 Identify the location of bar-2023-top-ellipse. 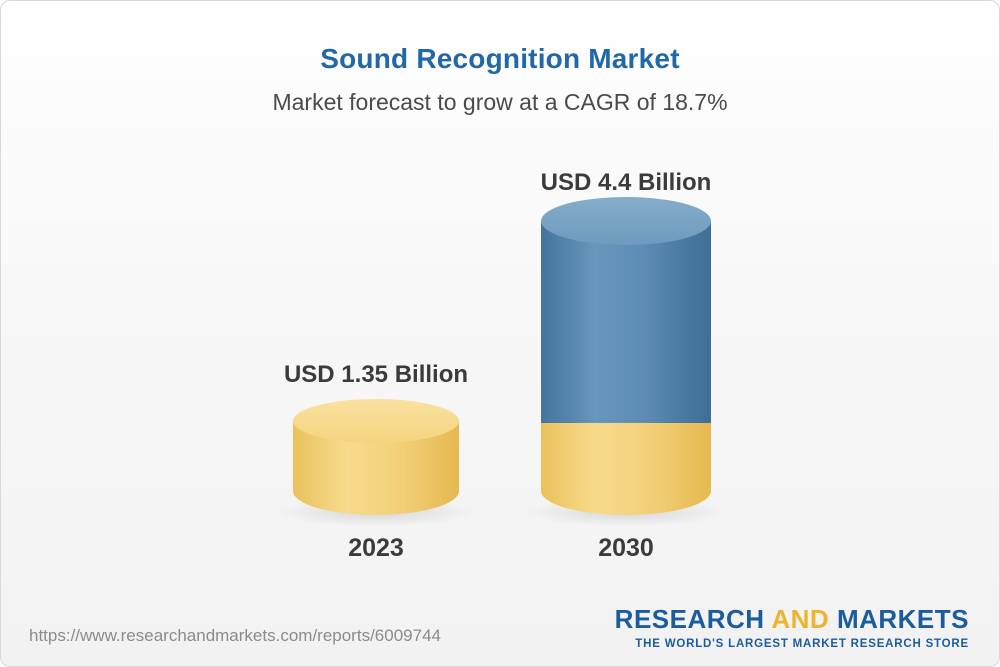
(376, 421).